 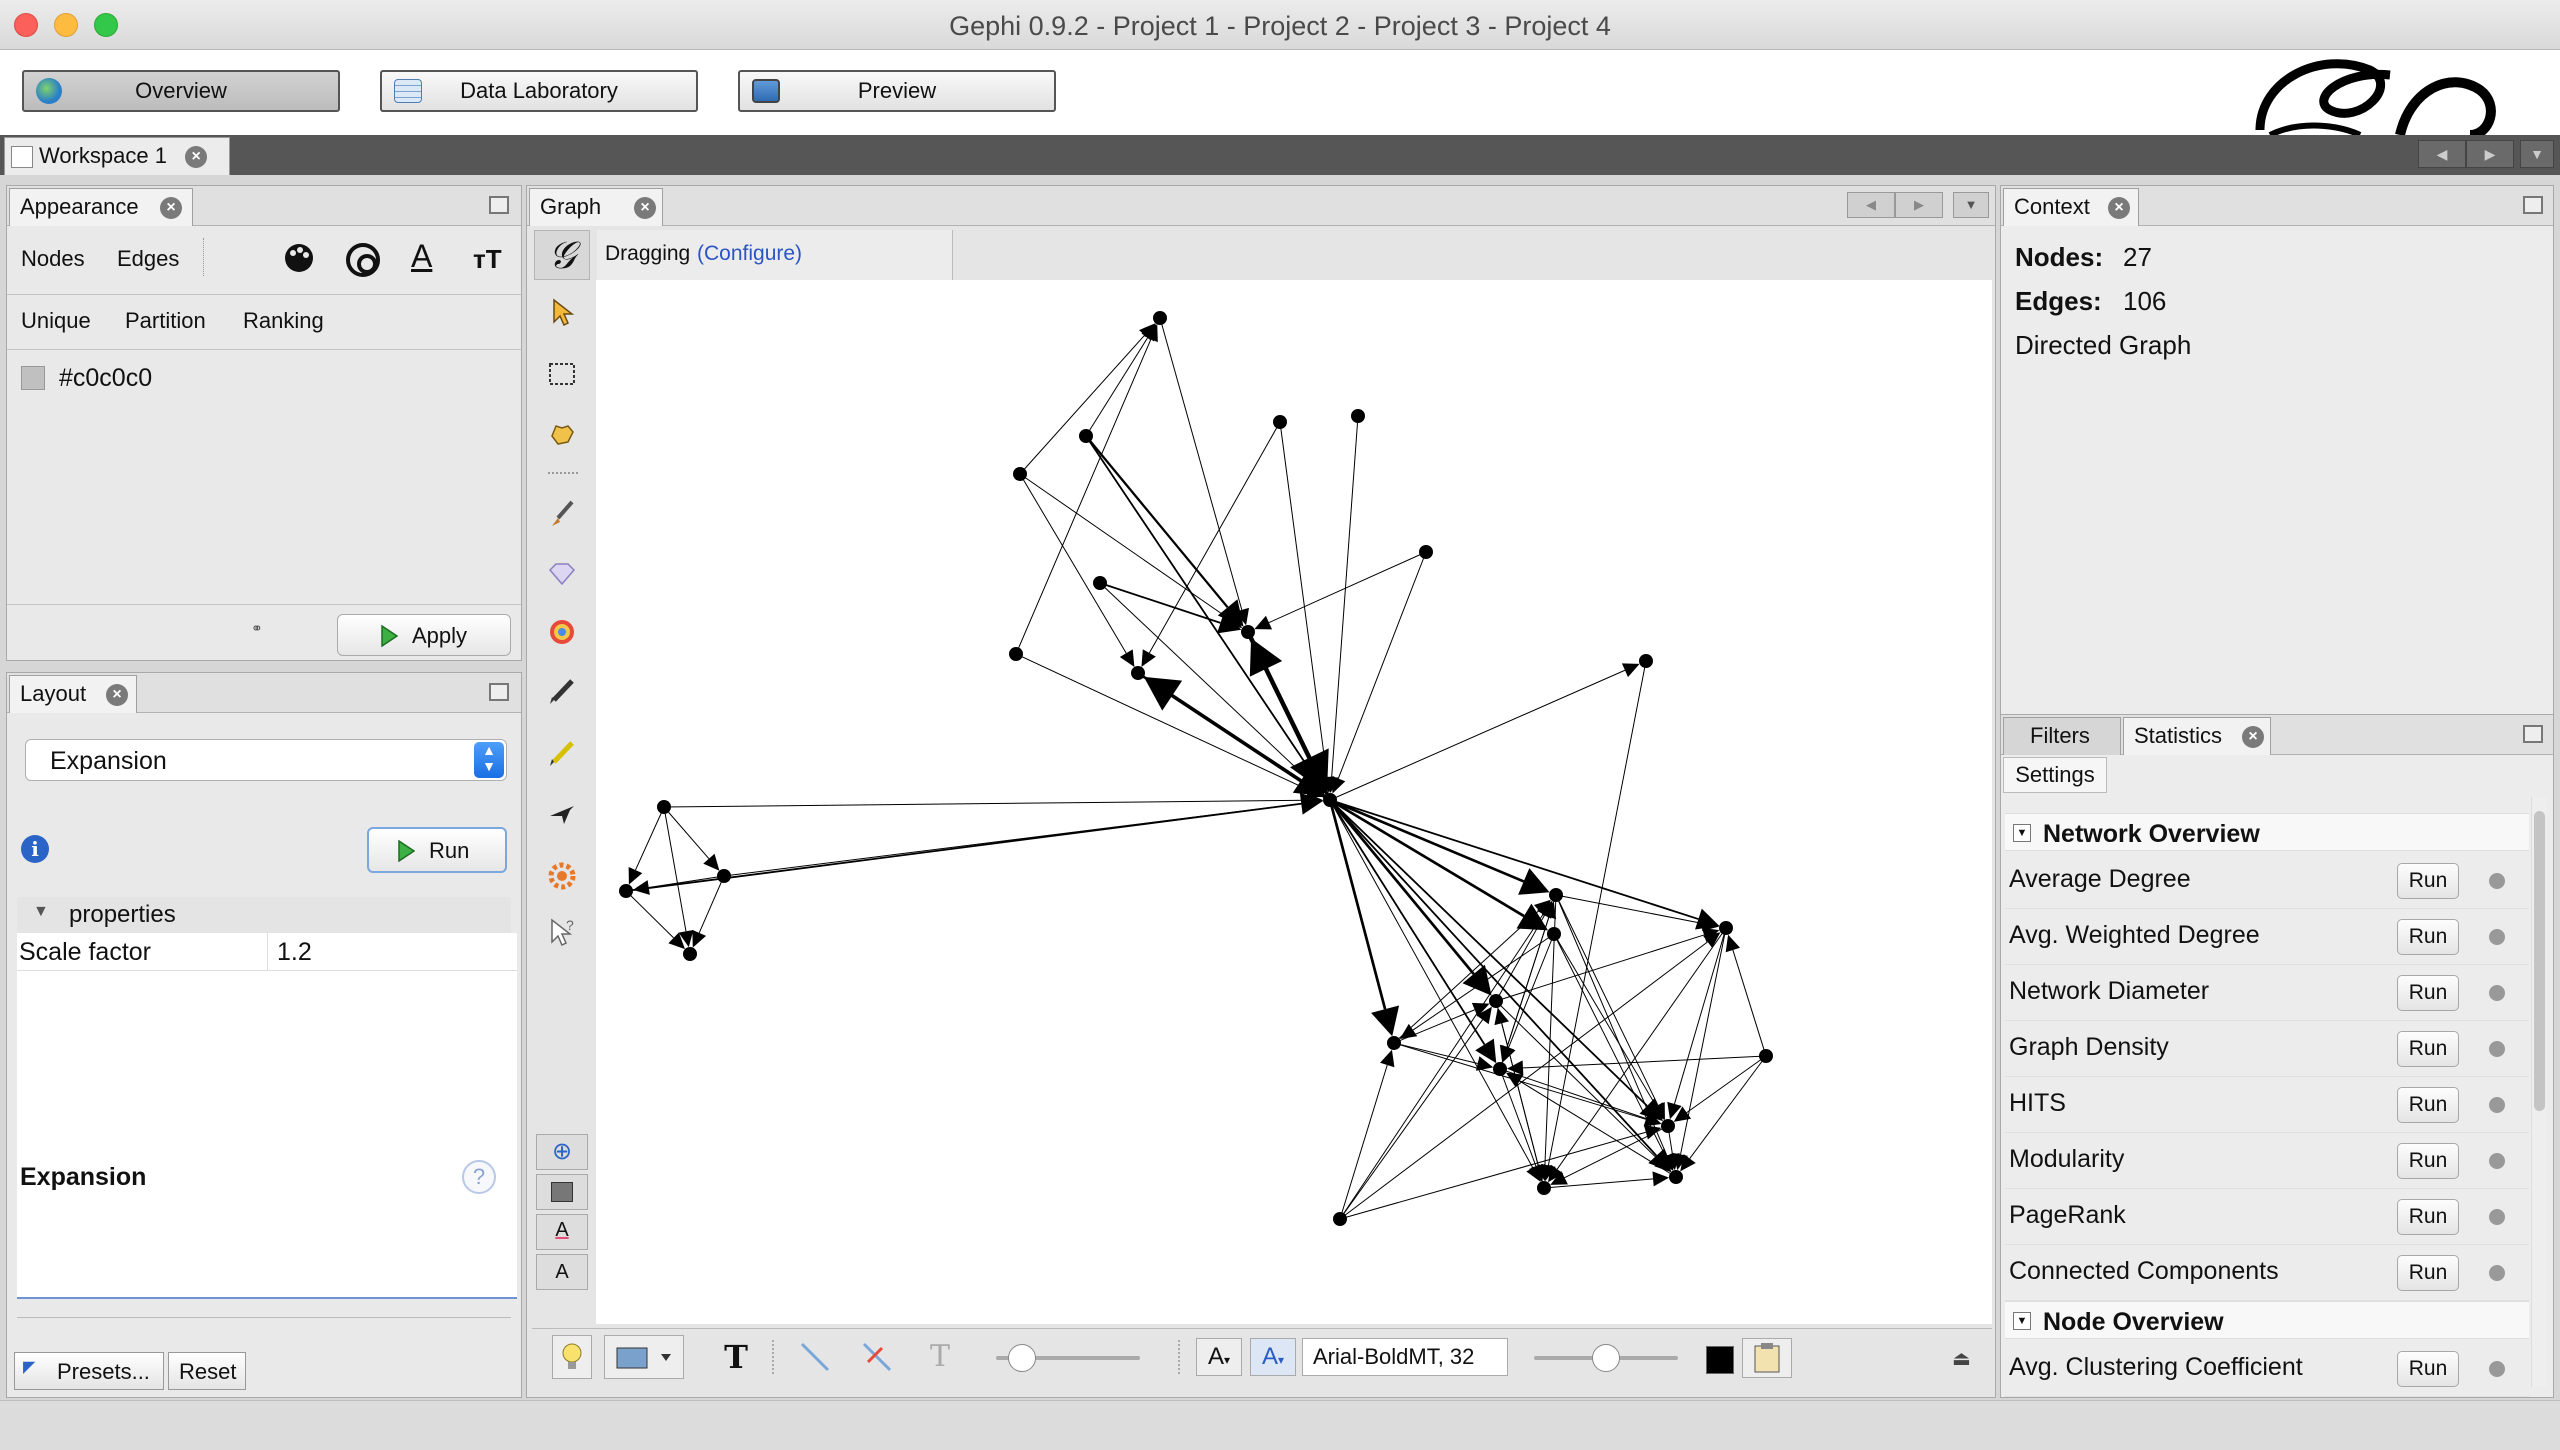 What do you see at coordinates (181, 91) in the screenshot?
I see `overview-mode-button: Overview` at bounding box center [181, 91].